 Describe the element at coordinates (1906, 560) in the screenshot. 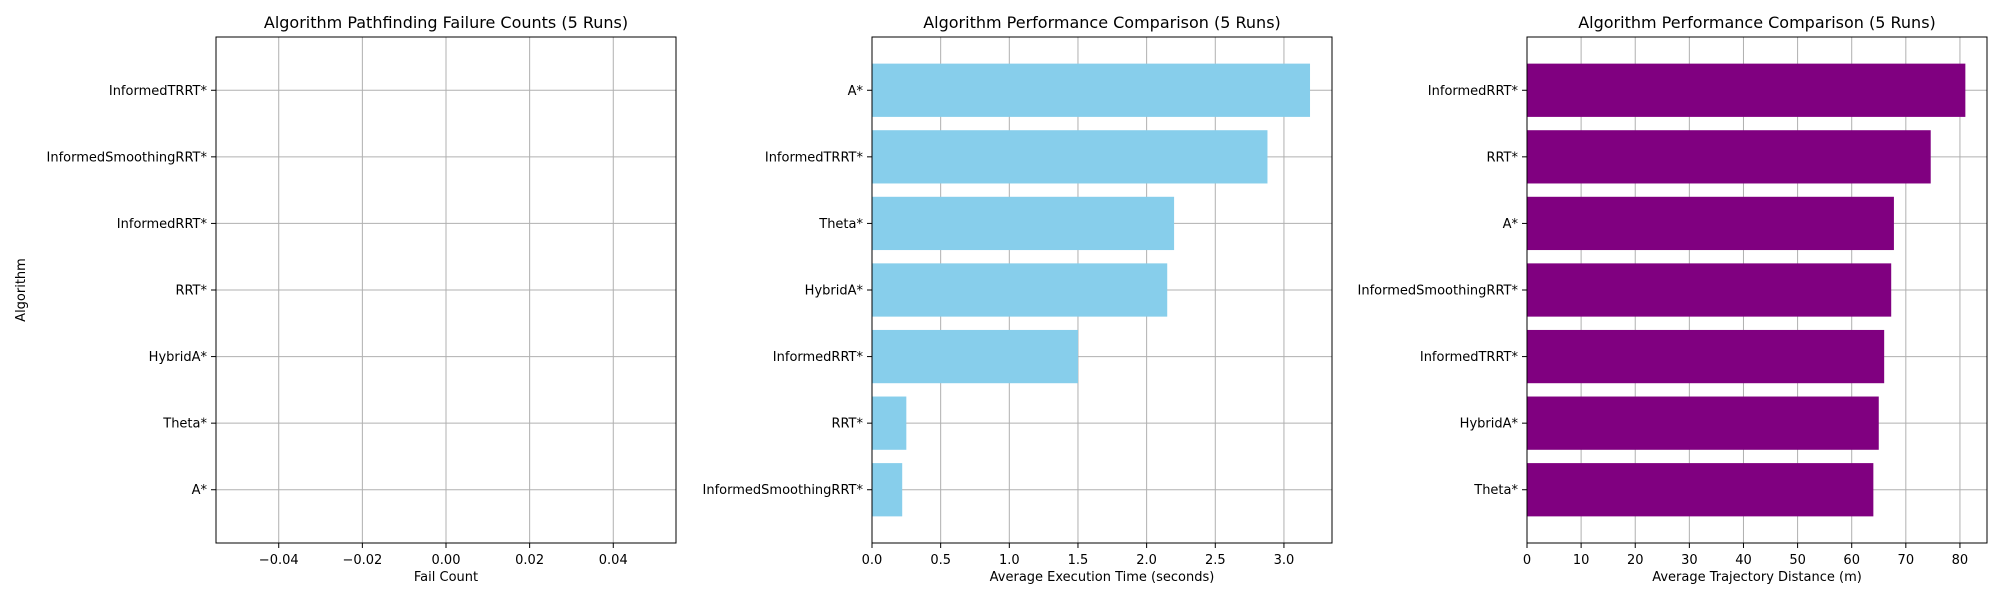

I see `x-tick-label: 70` at that location.